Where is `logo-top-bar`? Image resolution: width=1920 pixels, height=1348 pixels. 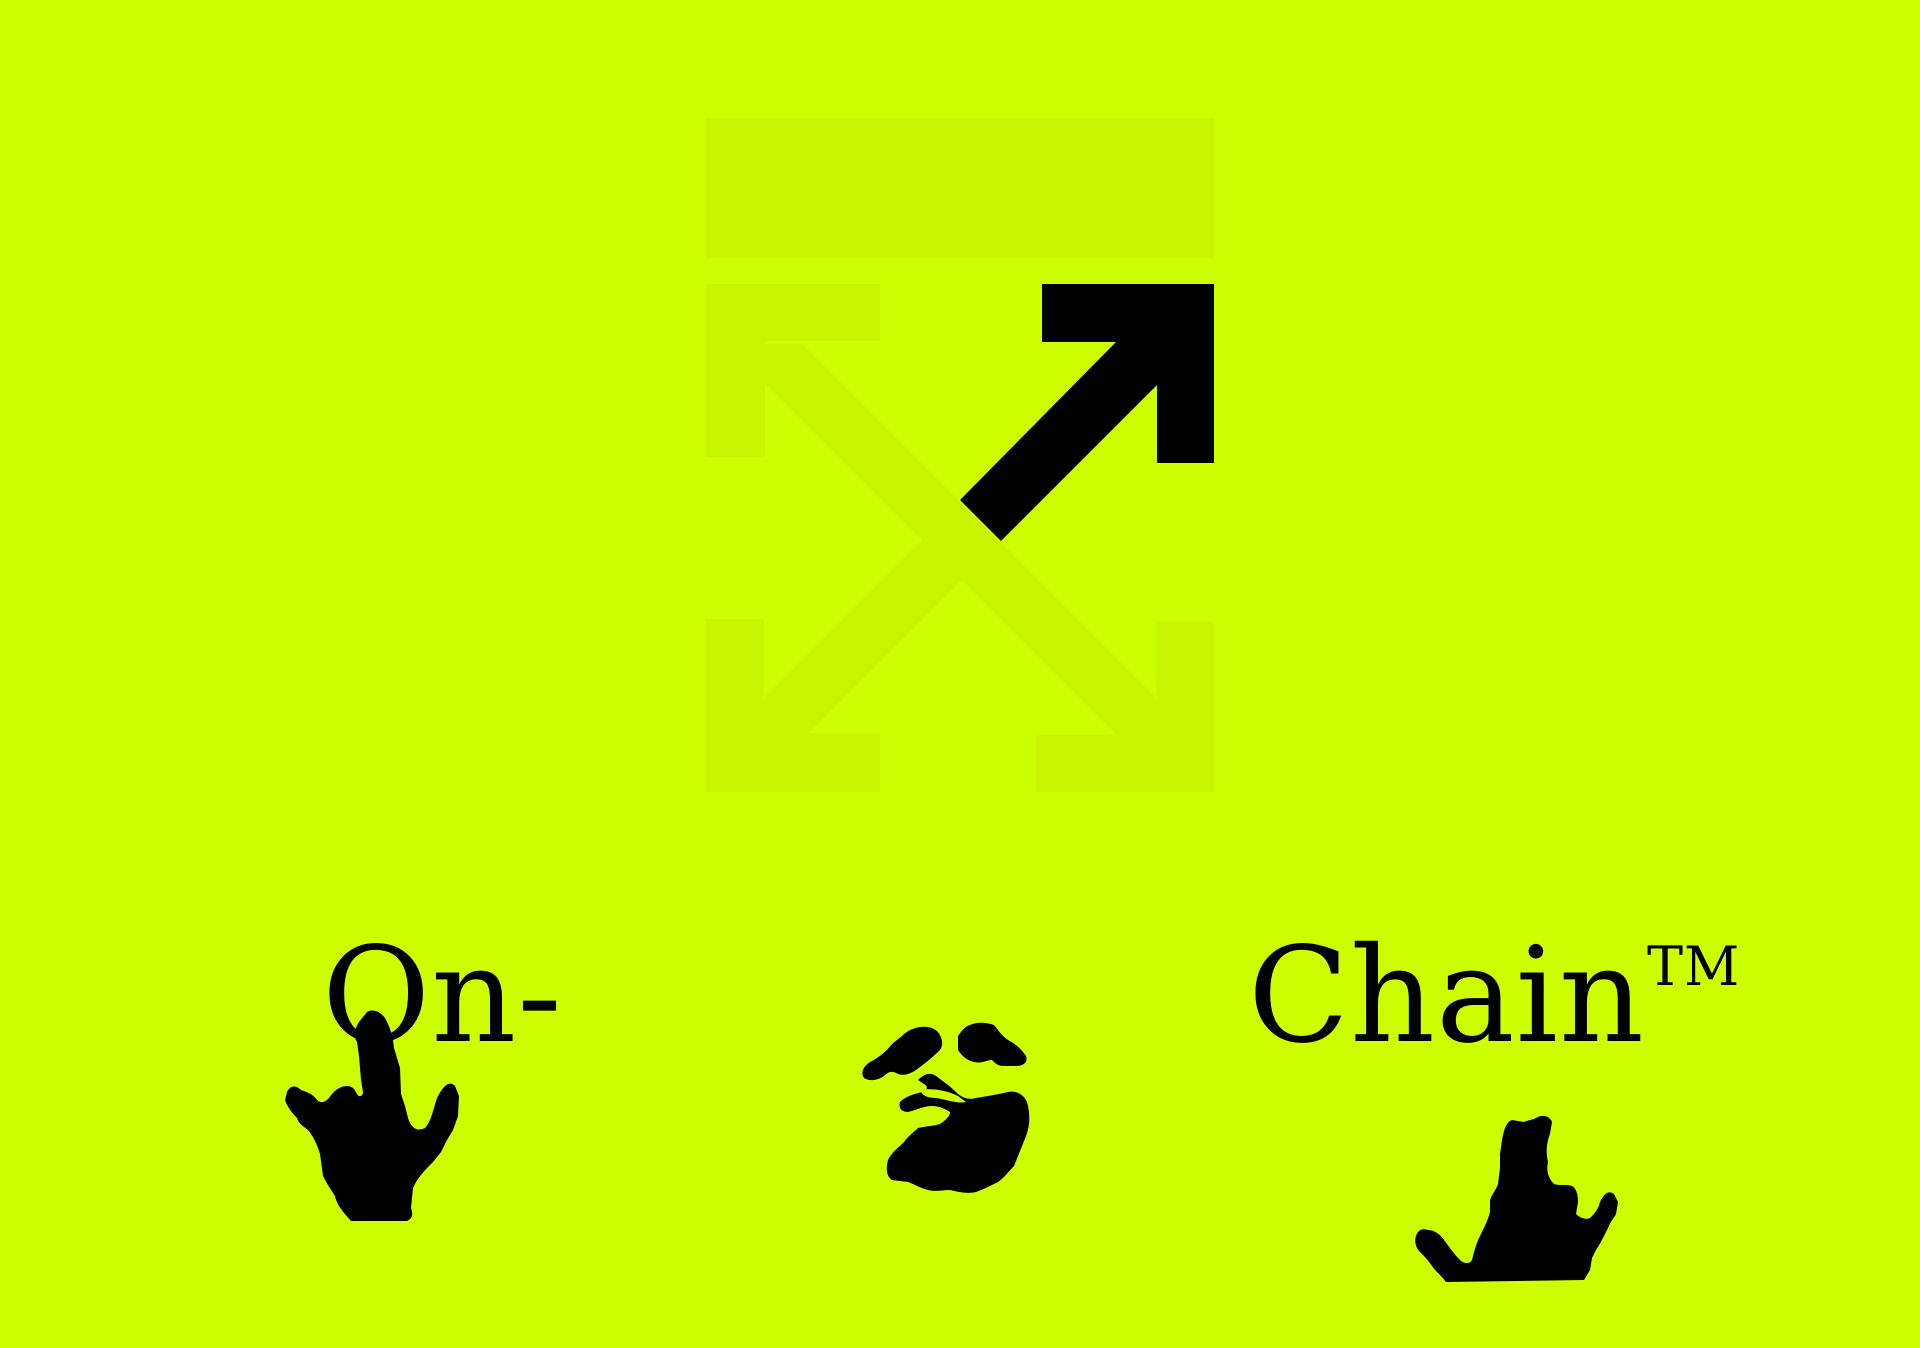
logo-top-bar is located at coordinates (960, 188).